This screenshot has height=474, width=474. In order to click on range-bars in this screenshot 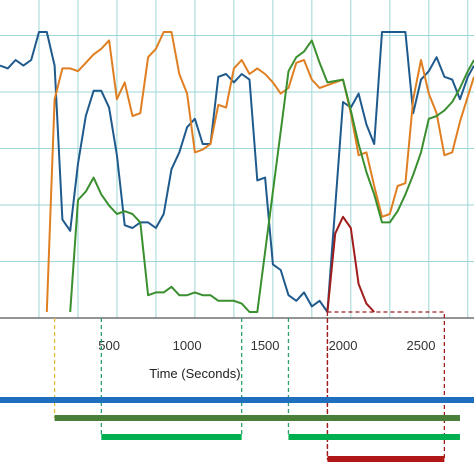, I will do `click(237, 429)`.